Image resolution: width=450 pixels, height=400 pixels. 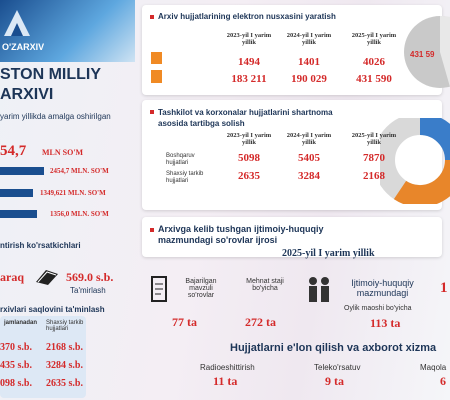 What do you see at coordinates (334, 381) in the screenshot?
I see `pub-value: 9 ta` at bounding box center [334, 381].